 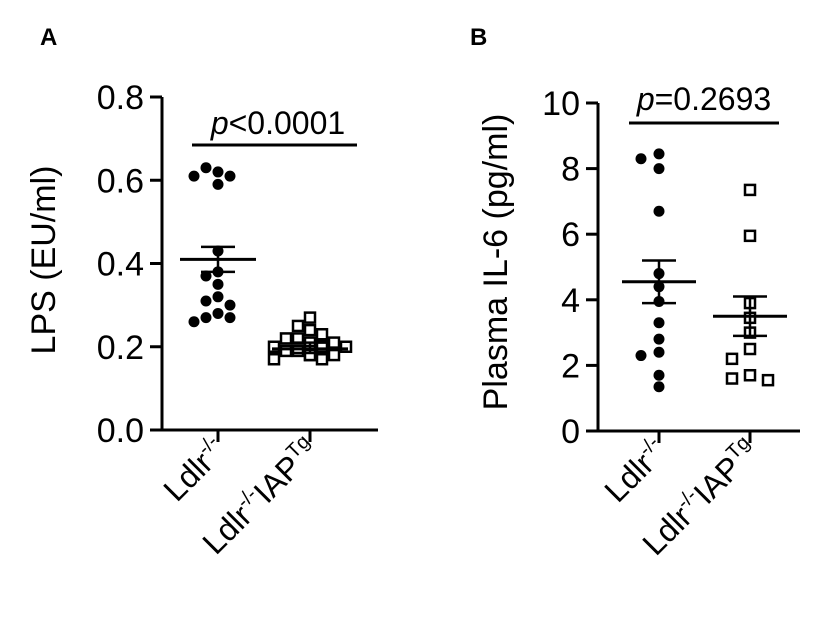 I want to click on panel-b-y-tick-label: 8, so click(x=570, y=170).